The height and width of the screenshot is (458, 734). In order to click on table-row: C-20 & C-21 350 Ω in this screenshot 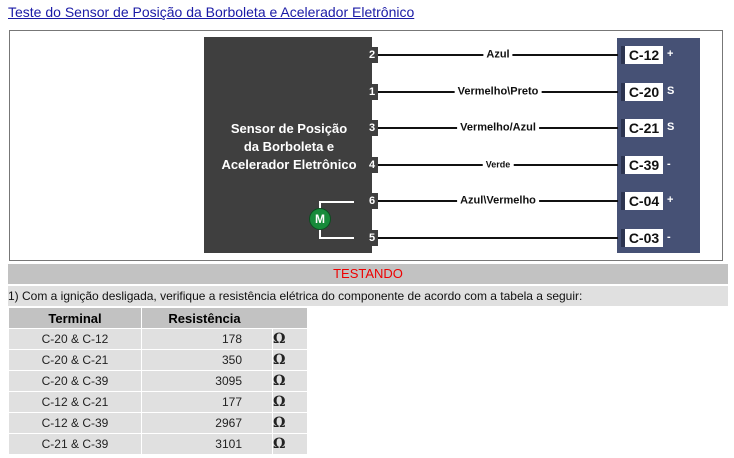, I will do `click(158, 360)`.